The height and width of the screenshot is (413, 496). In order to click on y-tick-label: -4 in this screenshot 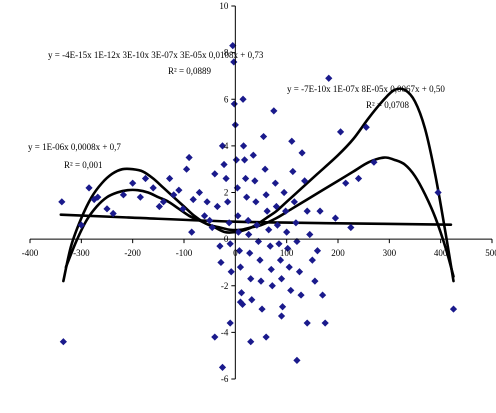, I will do `click(225, 332)`.